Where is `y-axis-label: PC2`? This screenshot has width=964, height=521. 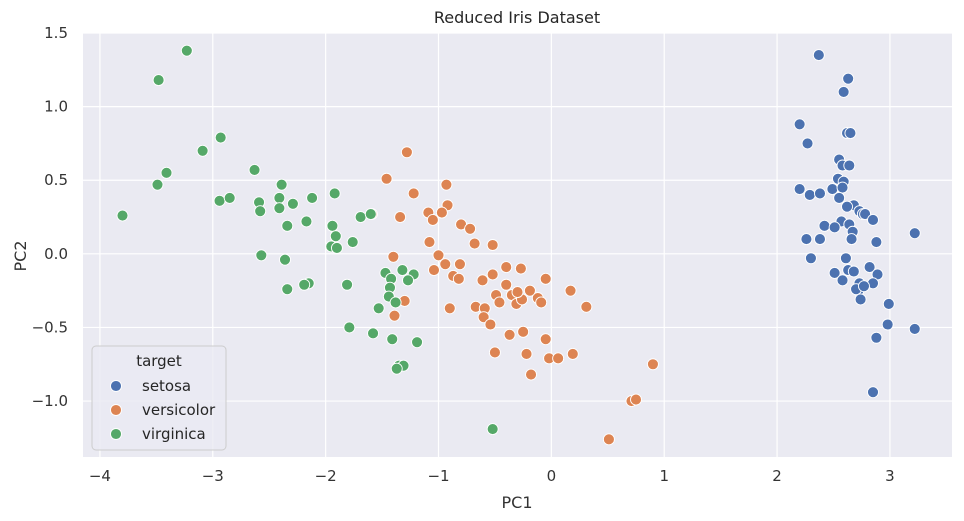 y-axis-label: PC2 is located at coordinates (20, 256).